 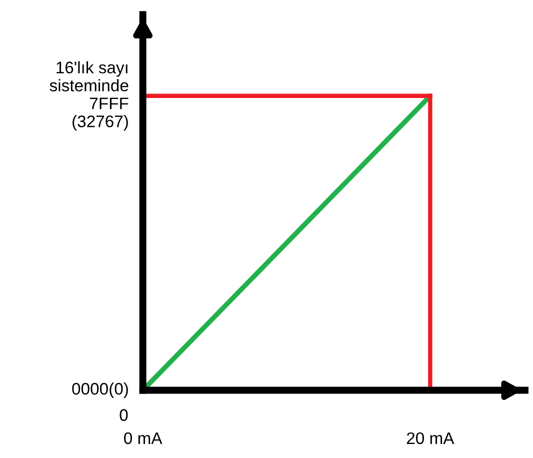 What do you see at coordinates (100, 390) in the screenshot?
I see `annotation: 0000(0)` at bounding box center [100, 390].